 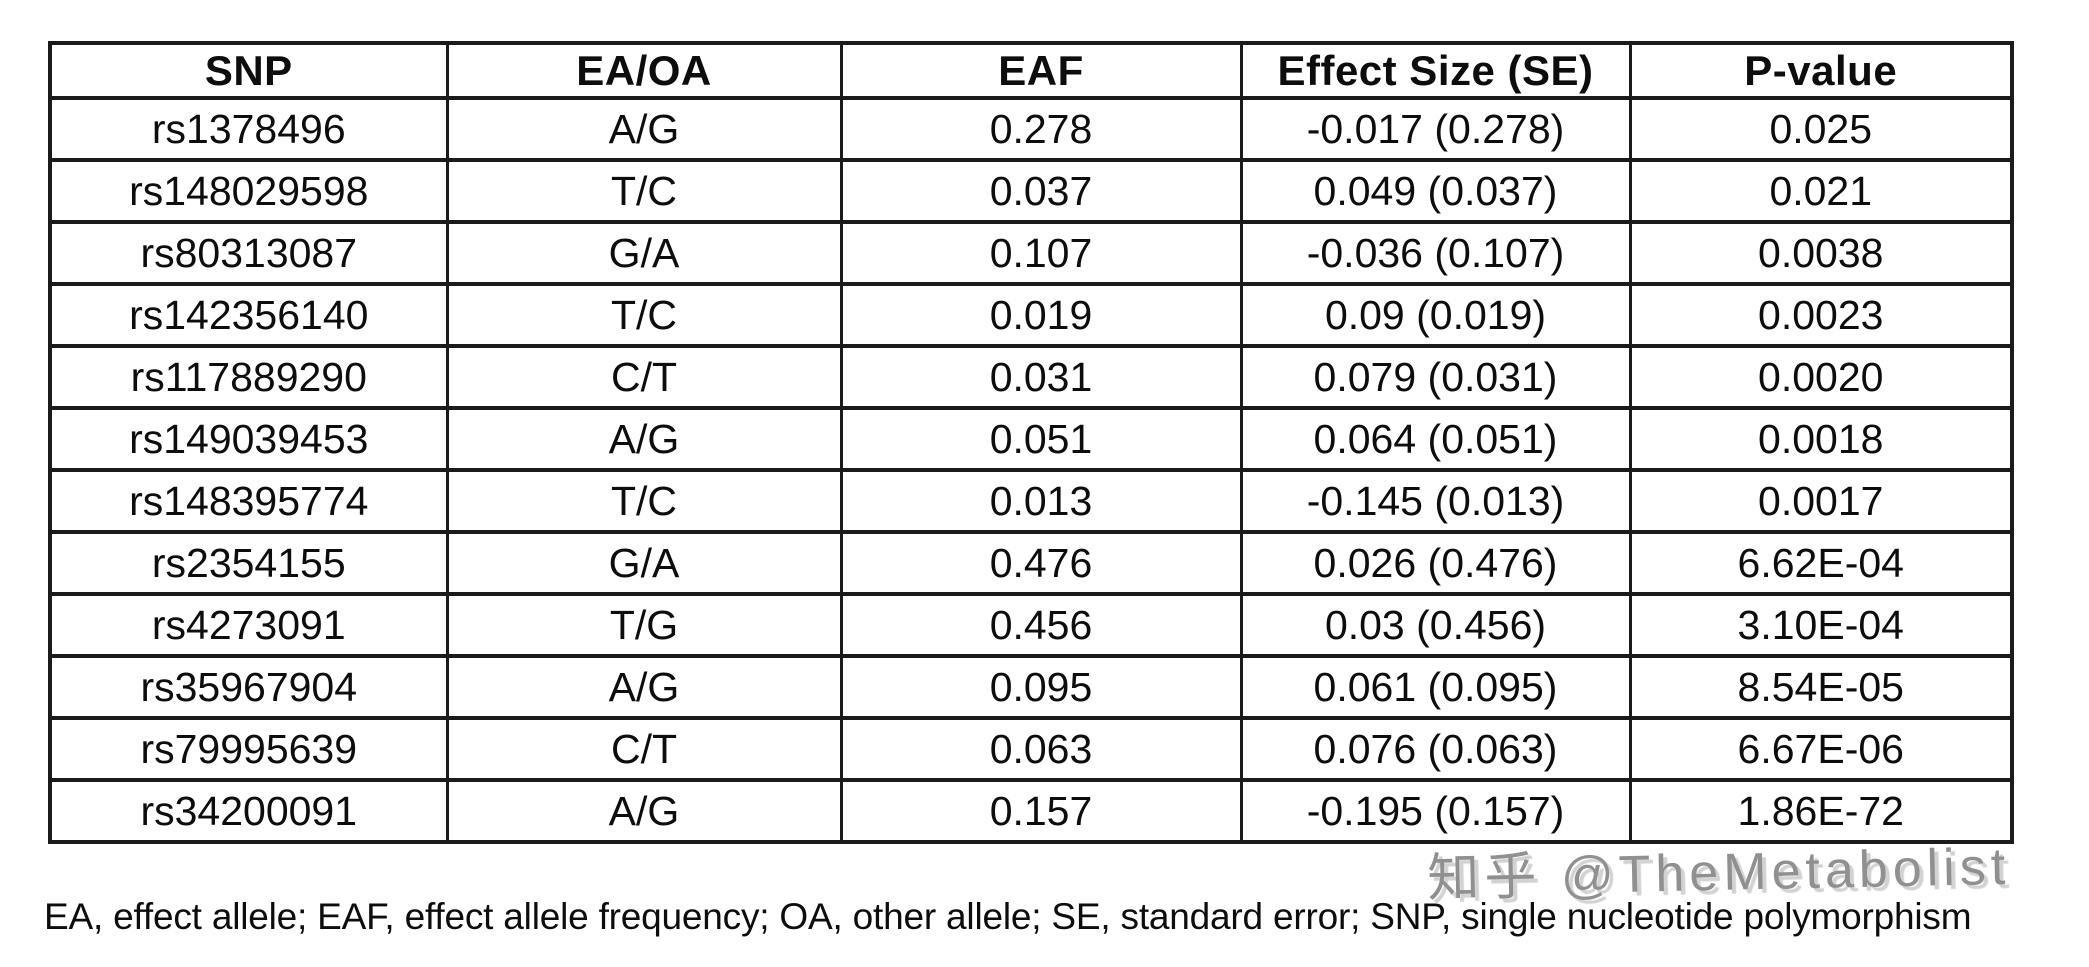 What do you see at coordinates (1041, 811) in the screenshot?
I see `table-cell: 0.157` at bounding box center [1041, 811].